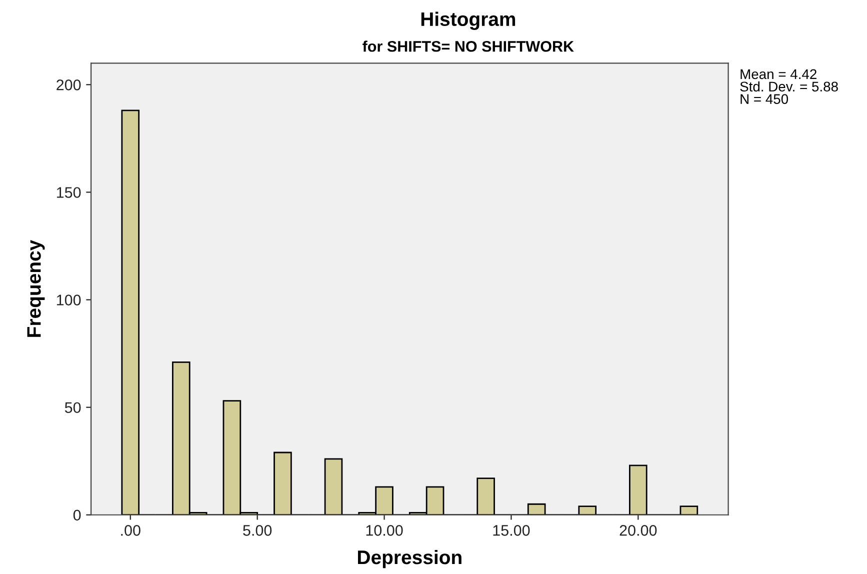 The height and width of the screenshot is (574, 867). Describe the element at coordinates (410, 559) in the screenshot. I see `x-axis-title: Depression` at that location.